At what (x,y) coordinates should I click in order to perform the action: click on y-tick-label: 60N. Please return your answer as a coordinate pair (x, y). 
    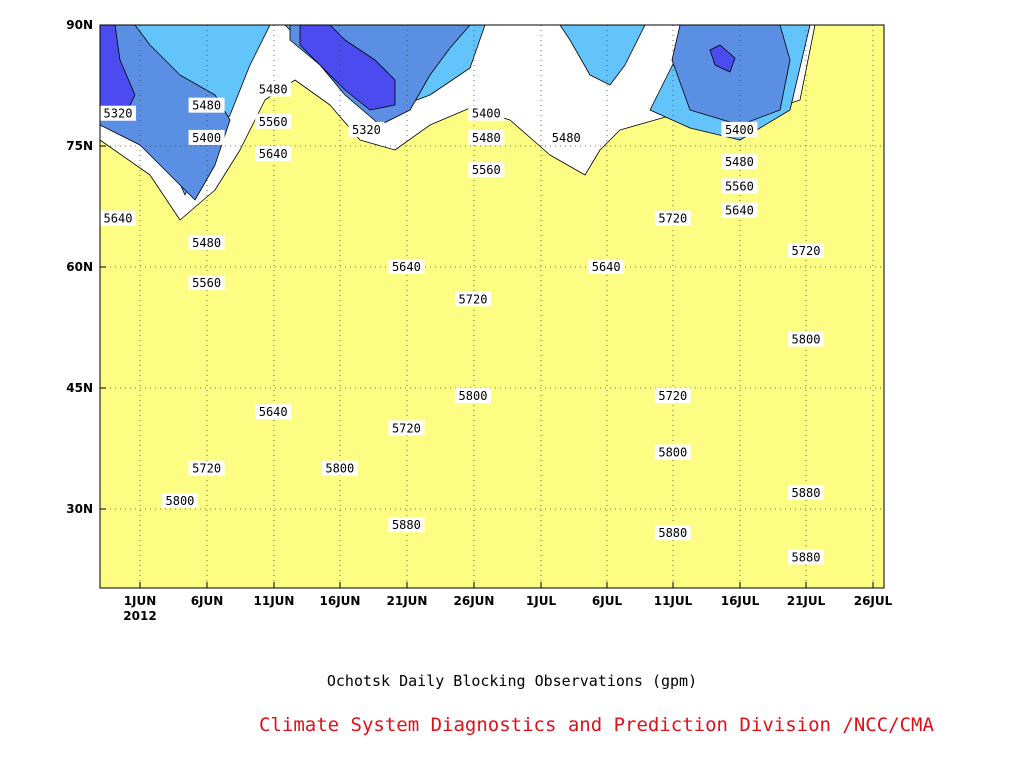
    Looking at the image, I should click on (79, 267).